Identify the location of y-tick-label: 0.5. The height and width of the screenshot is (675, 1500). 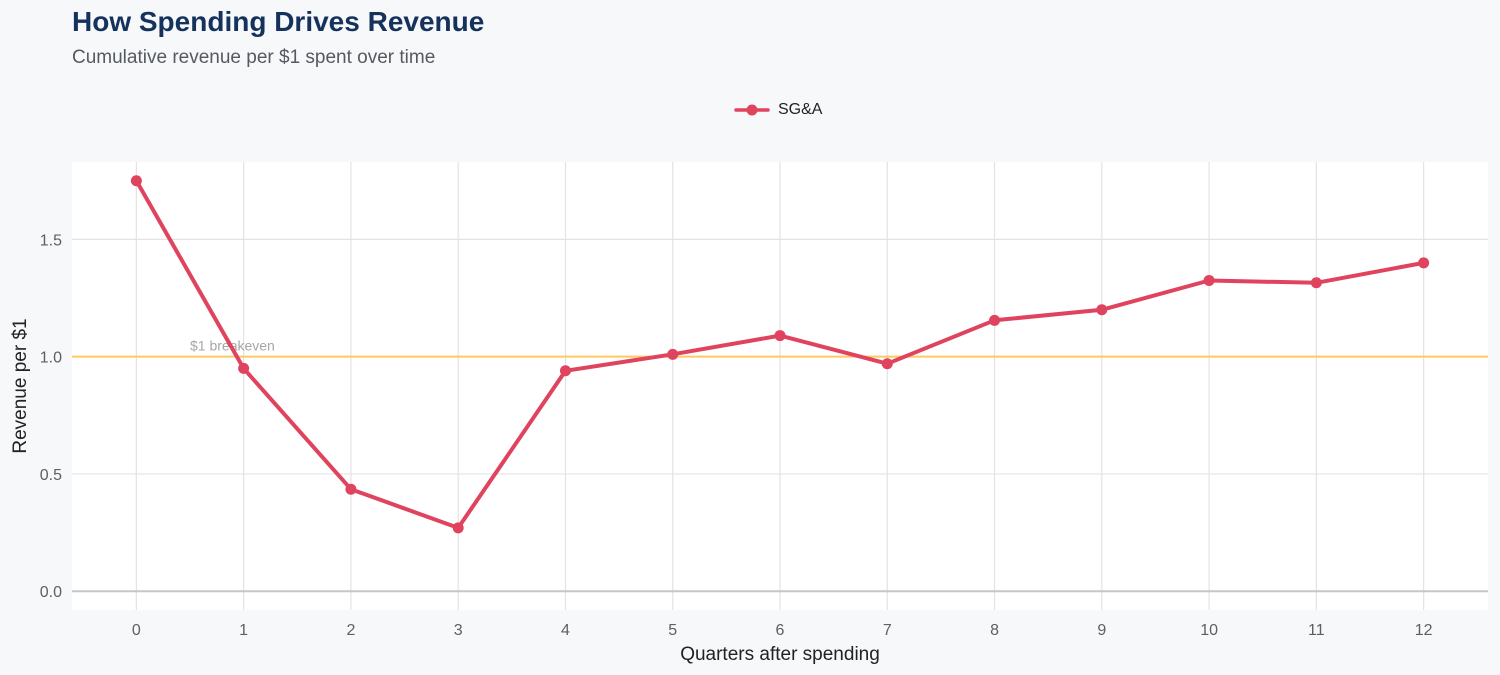
(51, 475).